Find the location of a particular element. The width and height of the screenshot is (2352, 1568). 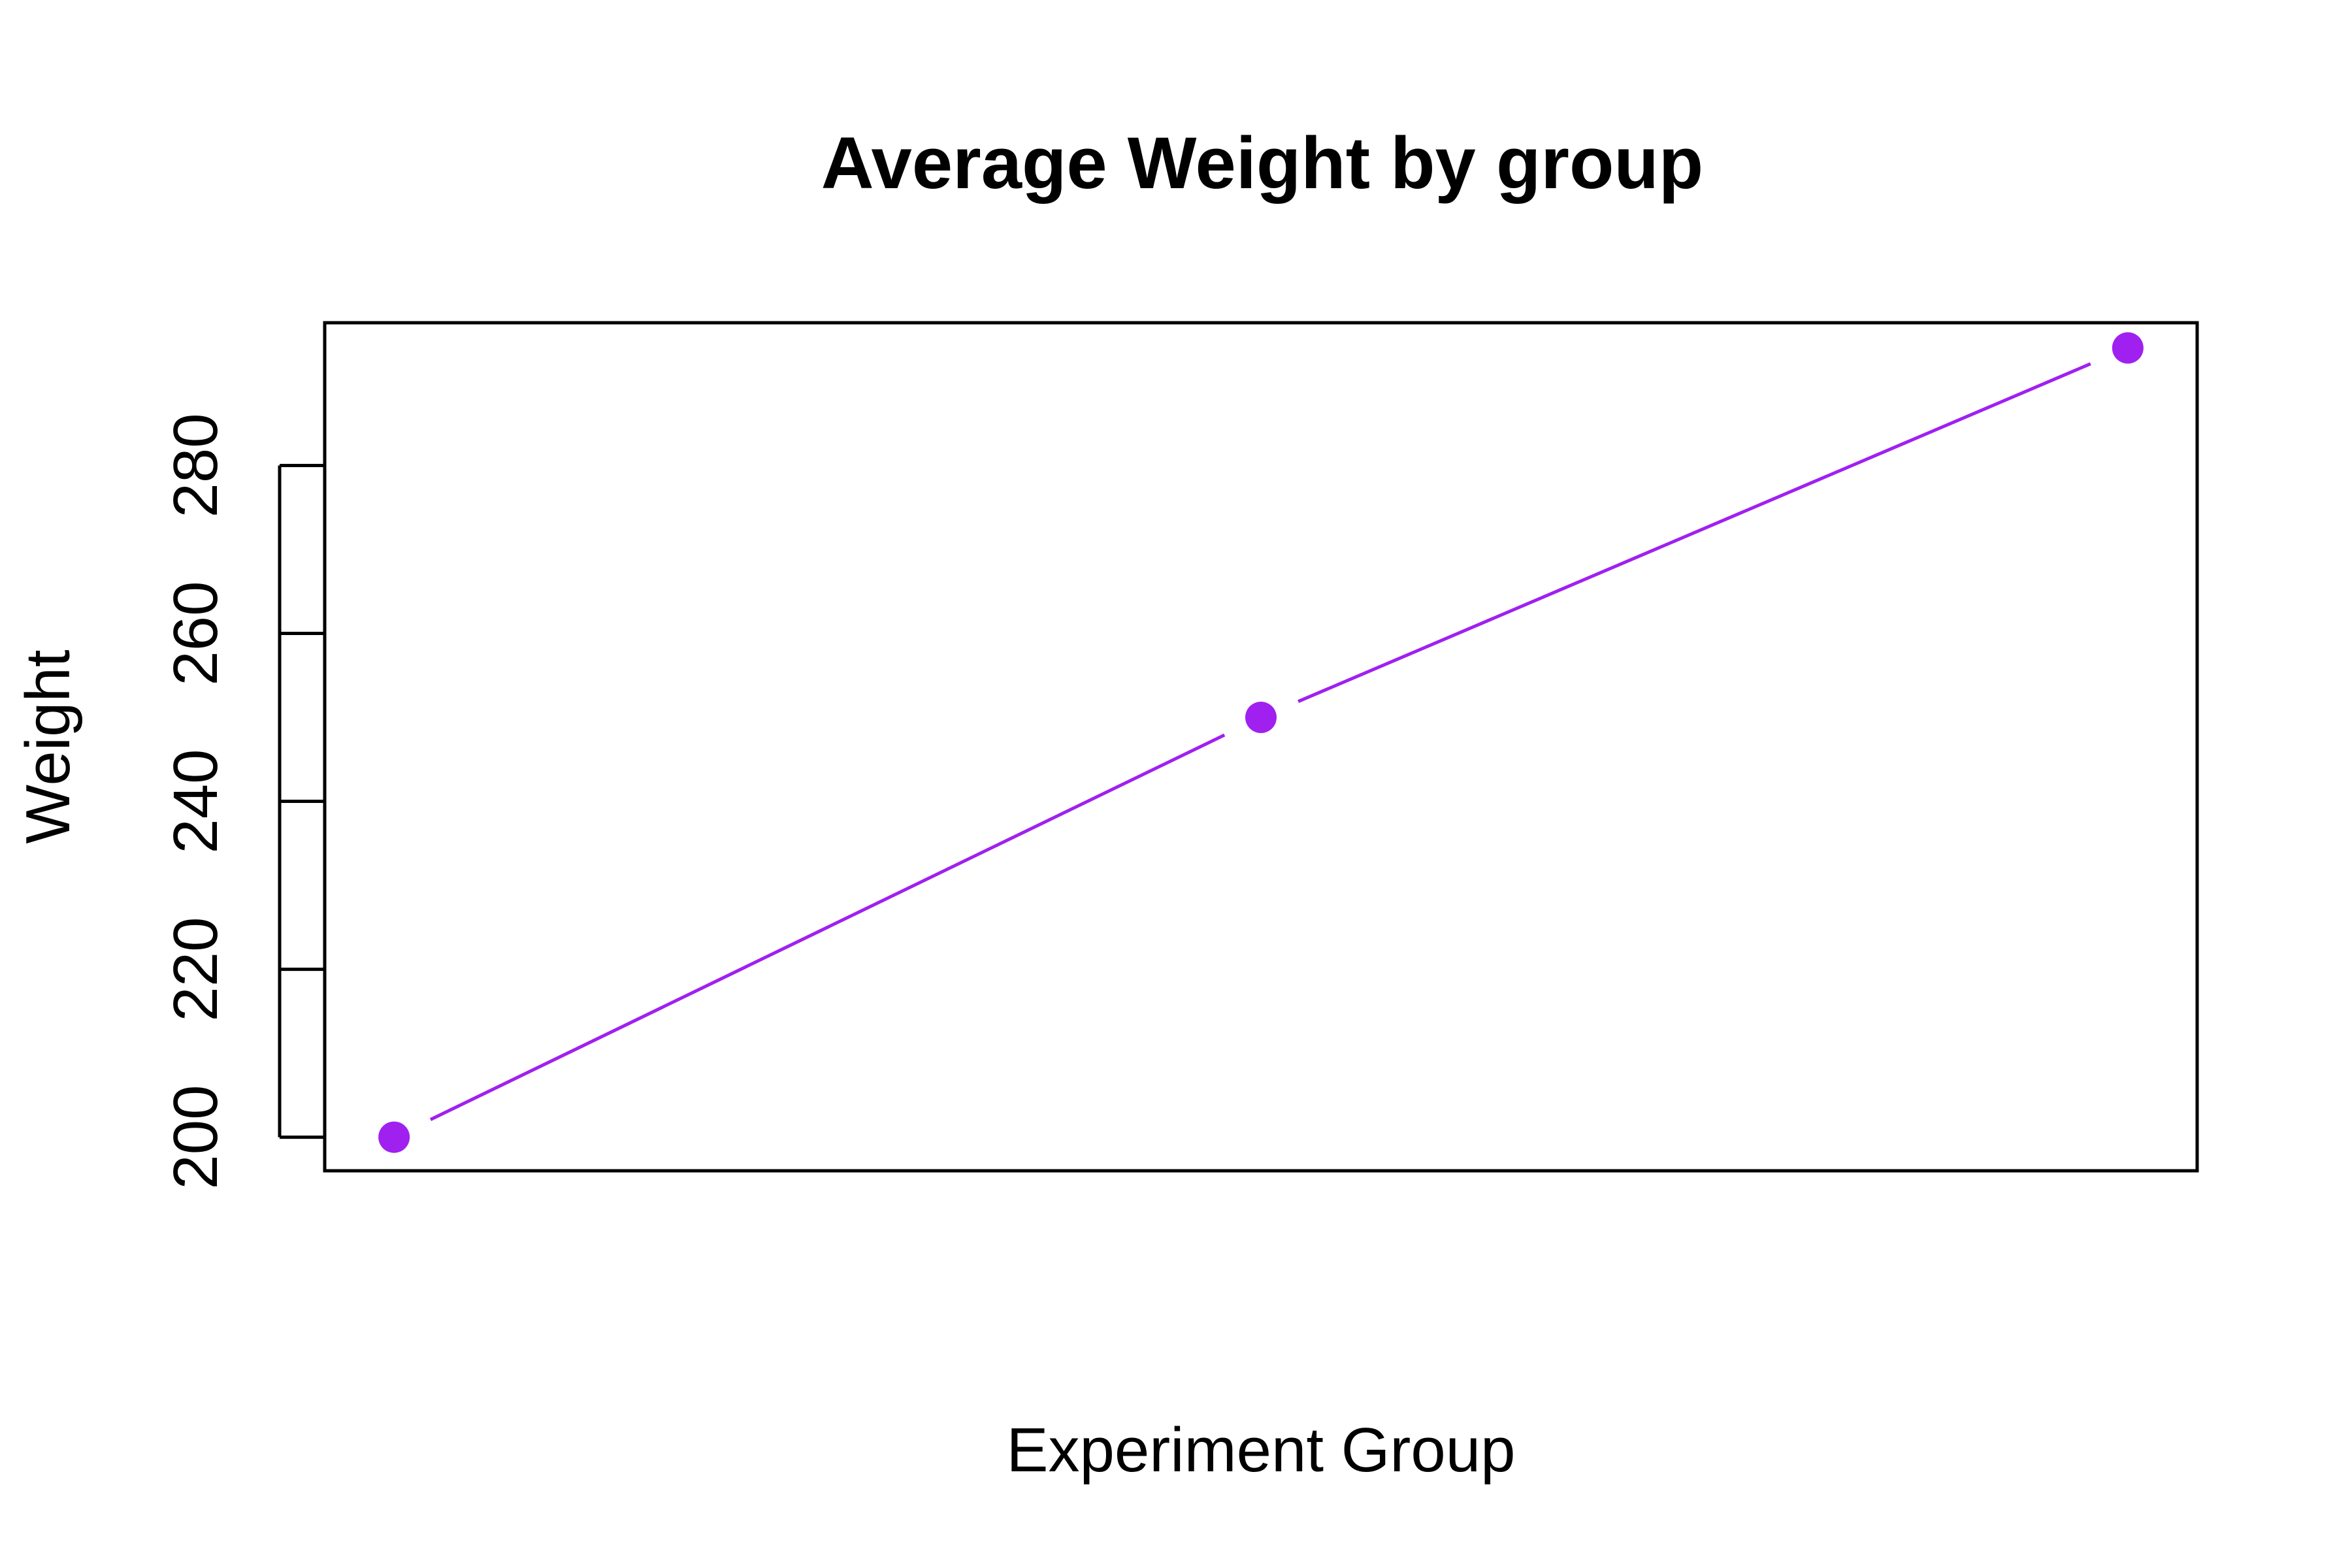

chart-title: Average Weight by group is located at coordinates (1262, 163).